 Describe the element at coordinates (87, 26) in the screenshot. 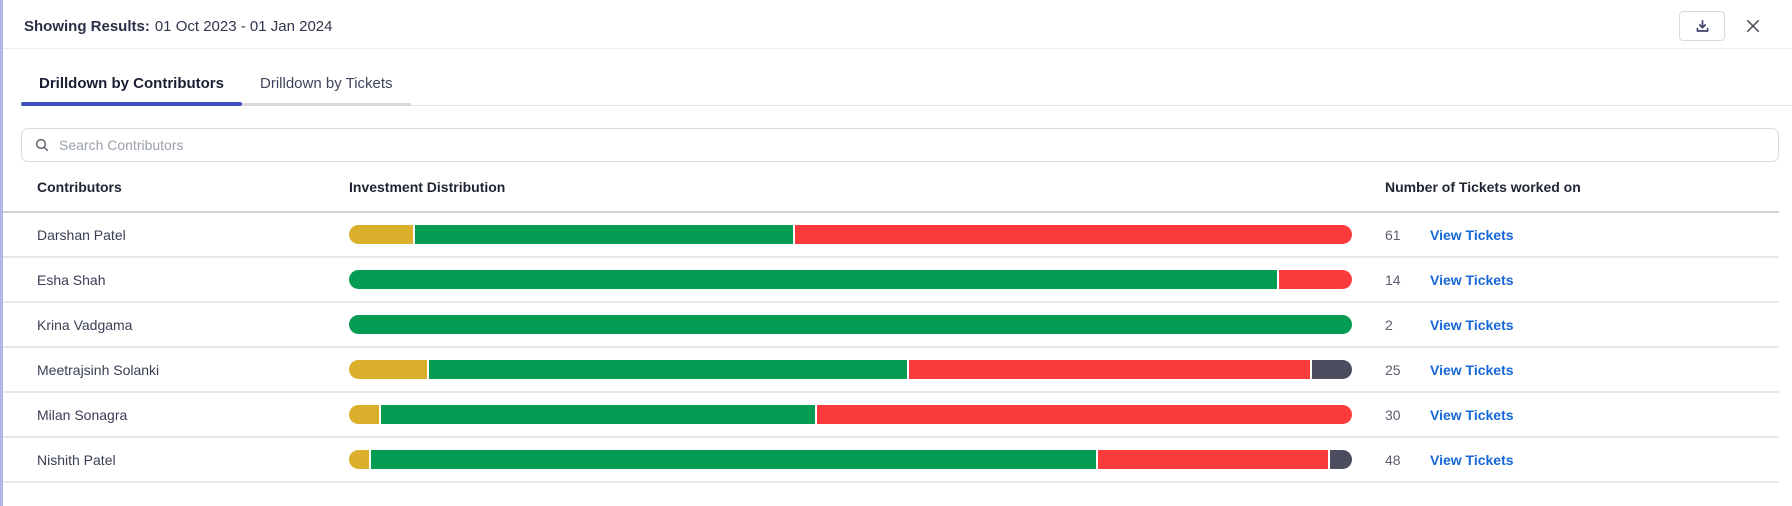

I see `results-label: Showing Results:` at that location.